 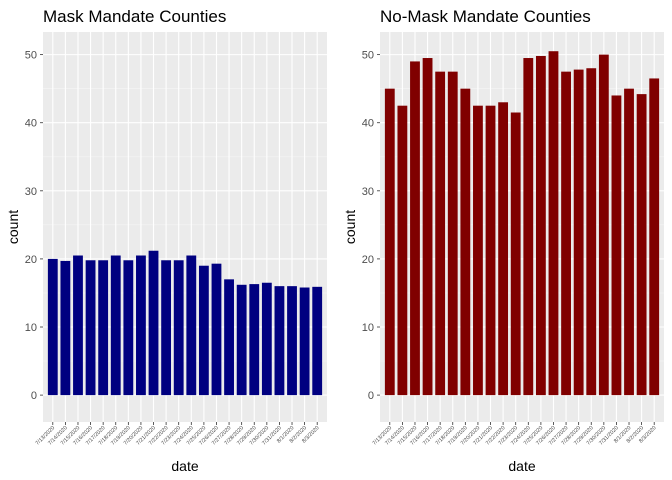 I want to click on chart-title: No-Mask Mandate Counties, so click(x=485, y=16).